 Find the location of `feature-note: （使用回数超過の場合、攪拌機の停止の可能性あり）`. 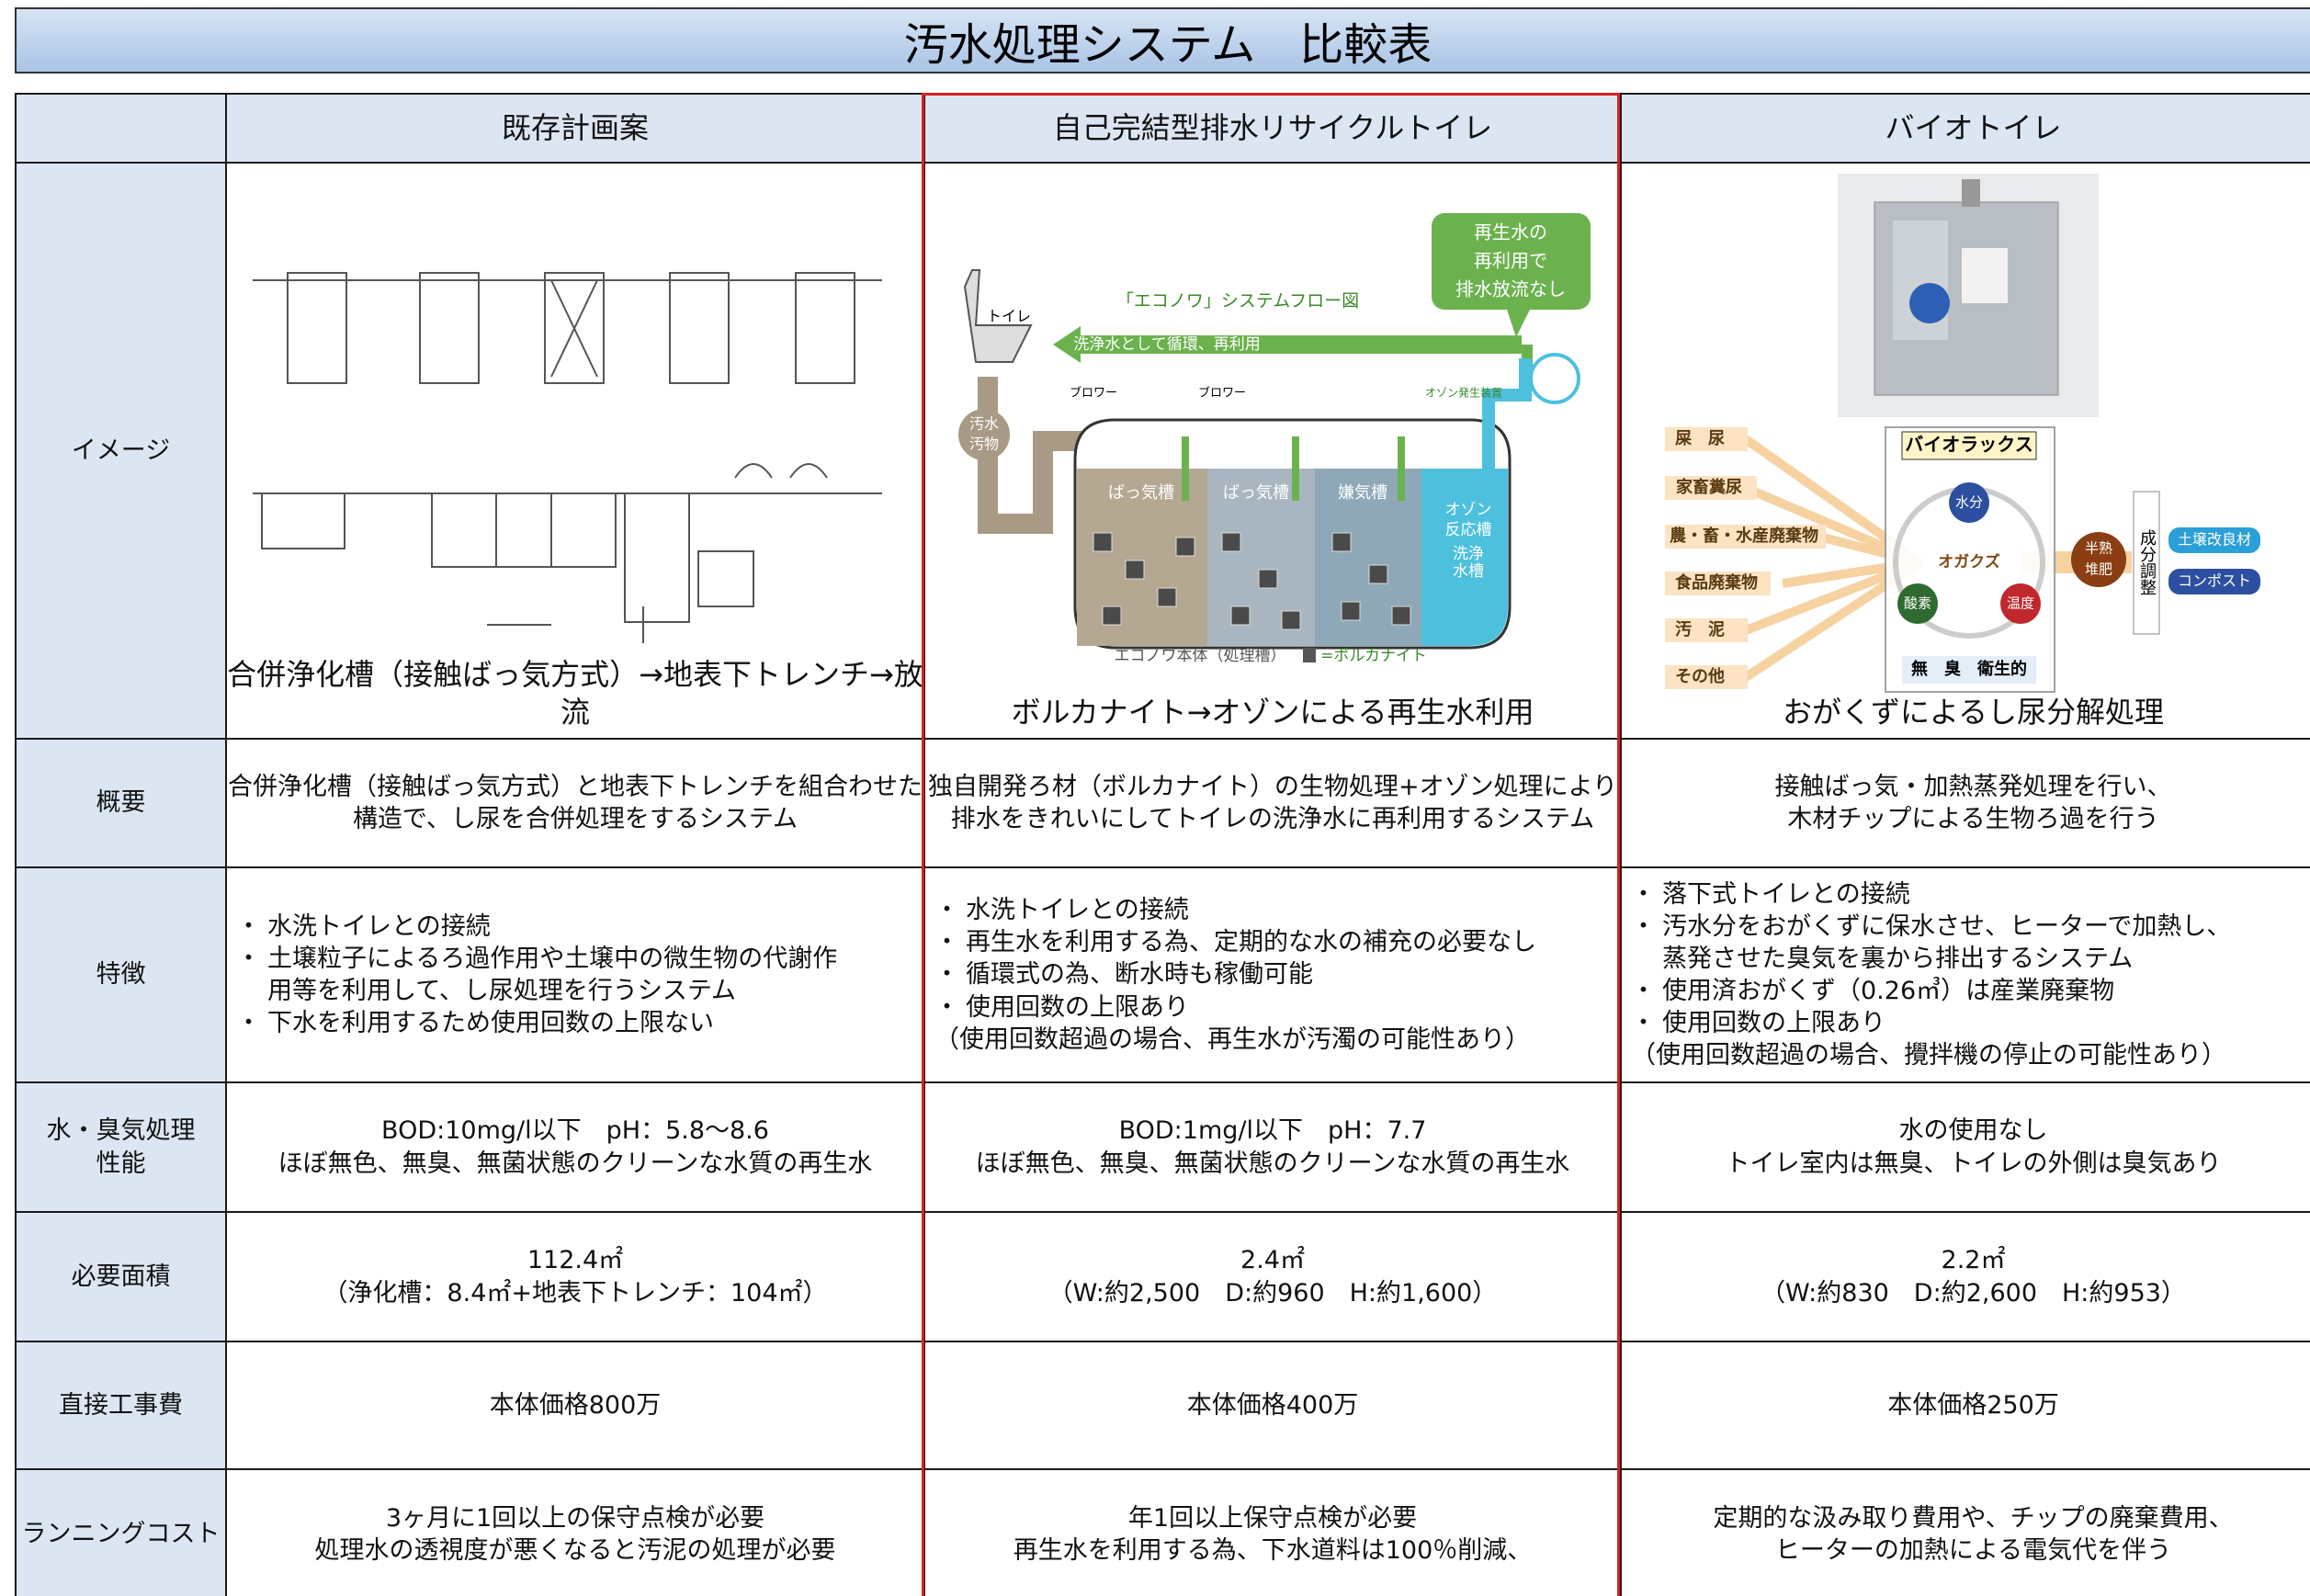

feature-note: （使用回数超過の場合、攪拌機の停止の可能性あり） is located at coordinates (1929, 1055).